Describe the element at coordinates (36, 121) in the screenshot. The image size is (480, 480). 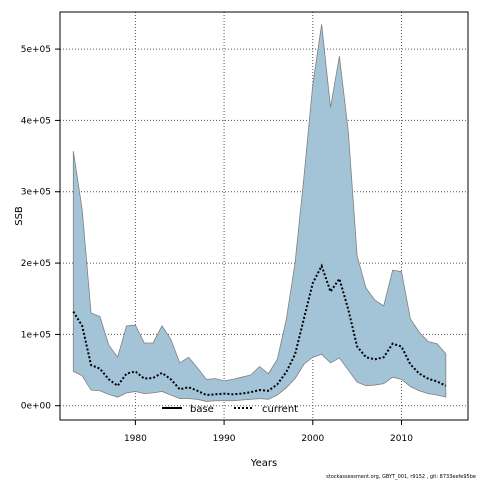
I see `y-tick-label-4: 4e+05` at that location.